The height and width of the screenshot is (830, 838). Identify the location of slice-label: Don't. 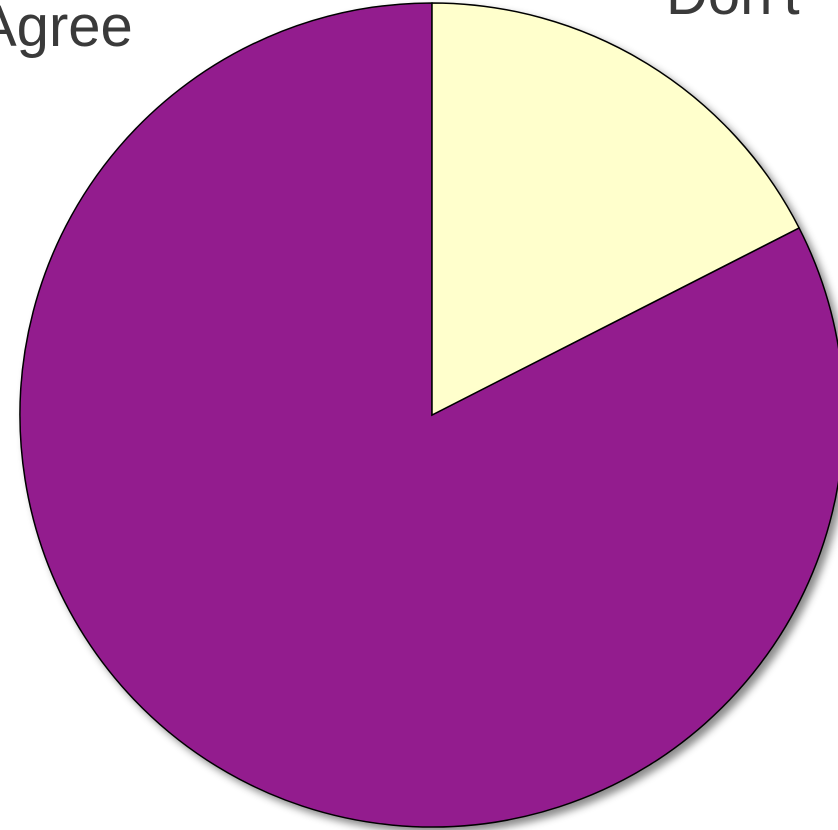
(733, 13).